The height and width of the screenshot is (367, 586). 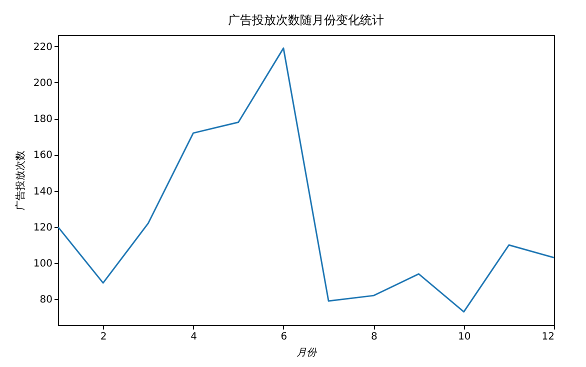 What do you see at coordinates (42, 83) in the screenshot?
I see `y-tick-label: 200` at bounding box center [42, 83].